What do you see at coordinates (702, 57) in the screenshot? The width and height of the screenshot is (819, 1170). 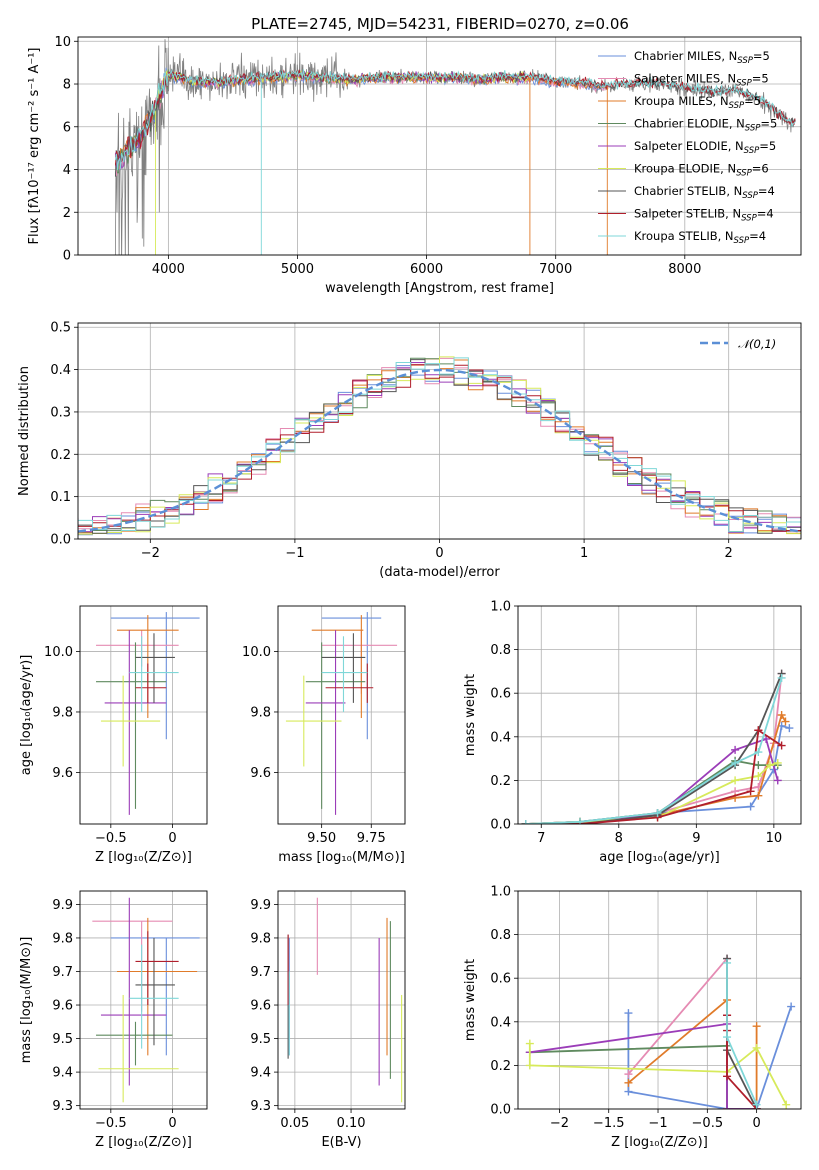 I see `legend-label-chabrier_miles: Chabrier MILES, NSSP=5` at bounding box center [702, 57].